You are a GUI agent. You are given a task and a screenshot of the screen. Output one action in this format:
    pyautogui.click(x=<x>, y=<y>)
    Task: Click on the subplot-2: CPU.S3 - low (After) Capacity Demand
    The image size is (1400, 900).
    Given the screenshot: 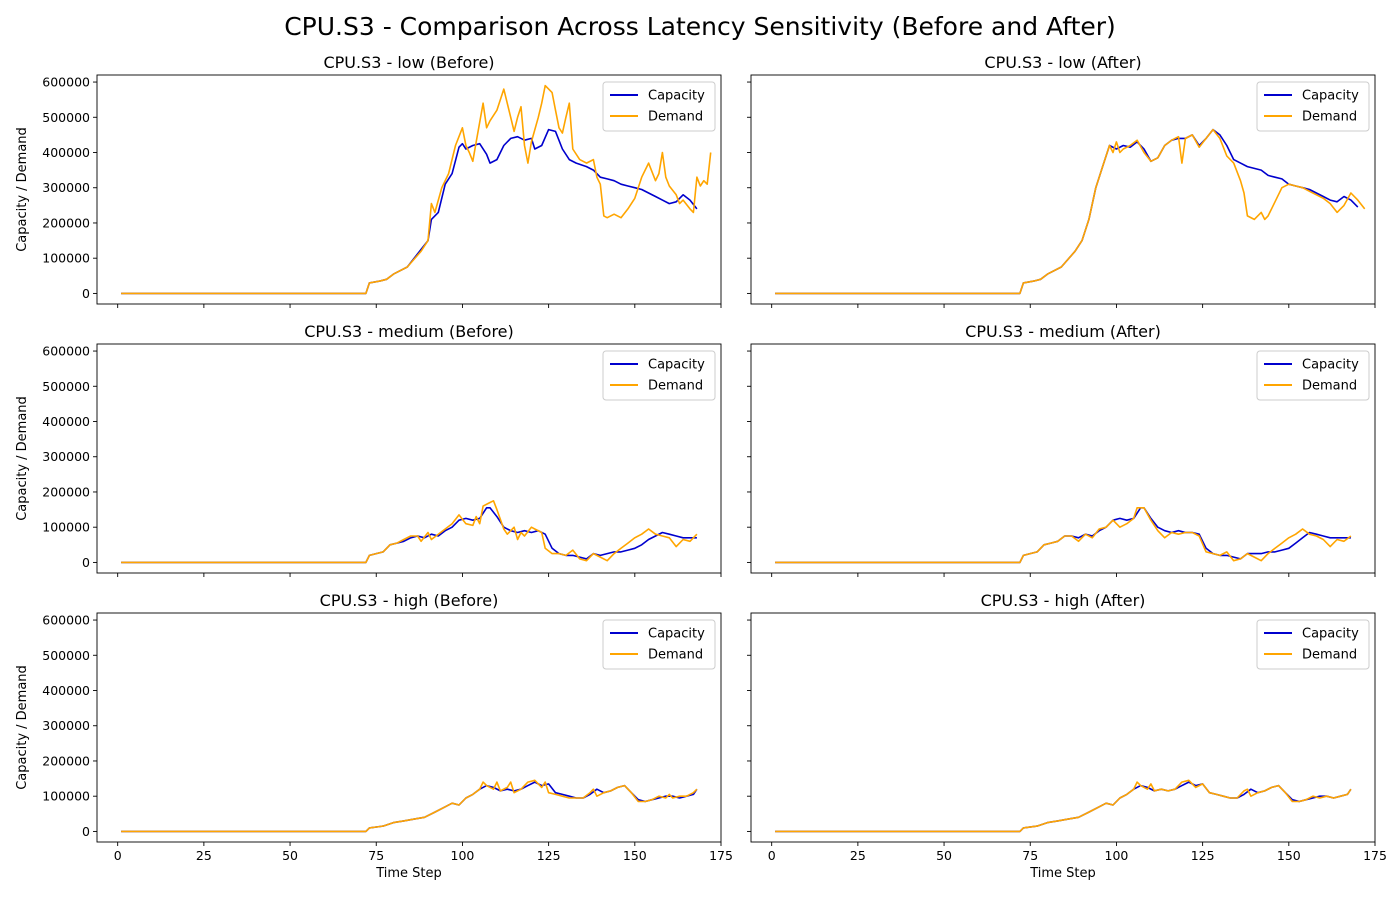 What is the action you would take?
    pyautogui.click(x=1061, y=180)
    